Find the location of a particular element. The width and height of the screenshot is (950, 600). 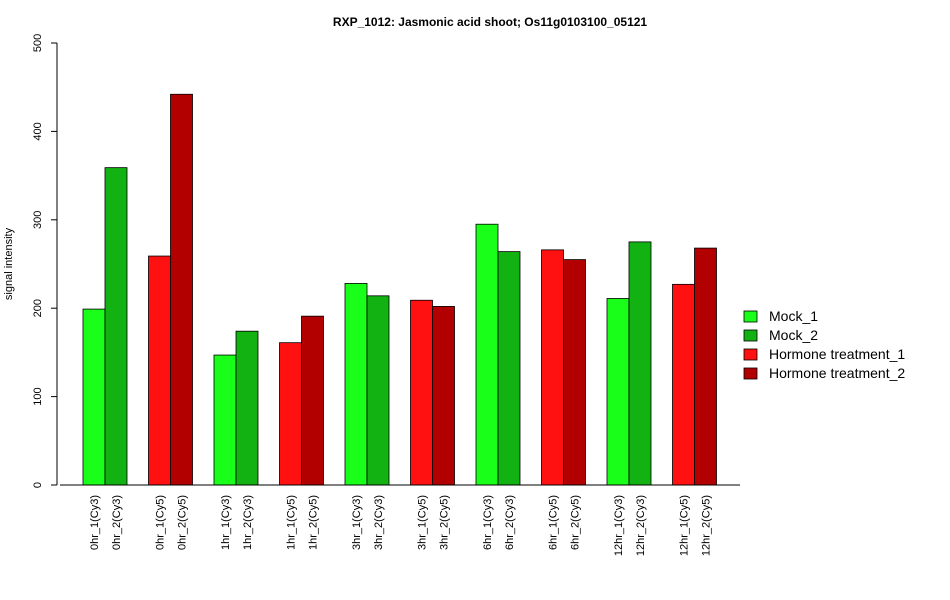

legend-item: Mock_2 is located at coordinates (780, 335).